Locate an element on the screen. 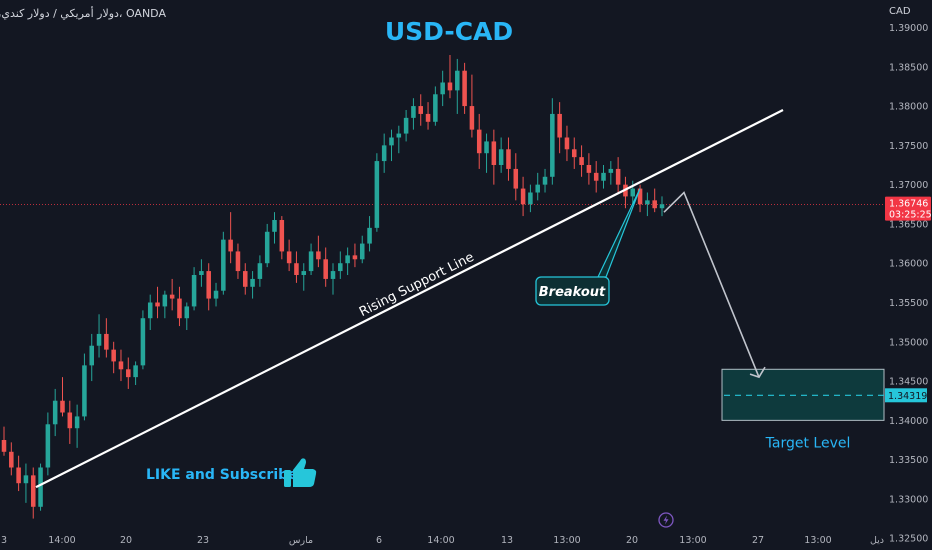  like-subscribe-text: LIKE and Subscribe is located at coordinates (222, 475).